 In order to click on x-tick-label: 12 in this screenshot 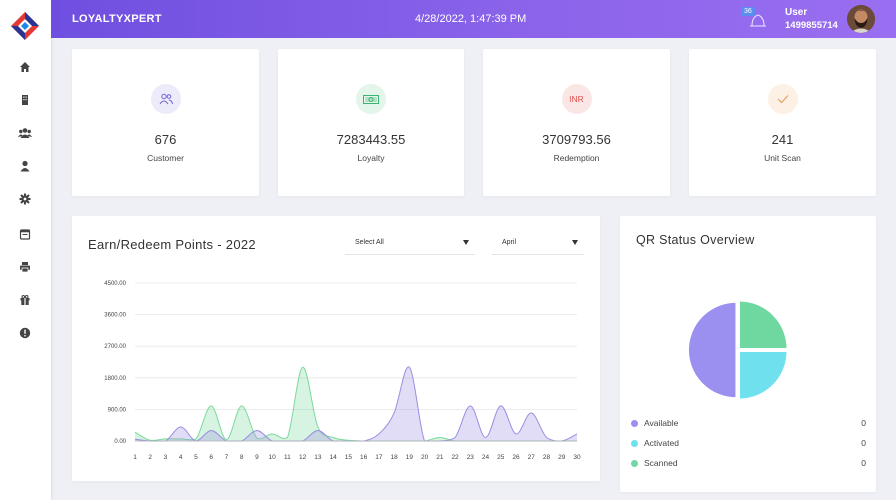, I will do `click(303, 457)`.